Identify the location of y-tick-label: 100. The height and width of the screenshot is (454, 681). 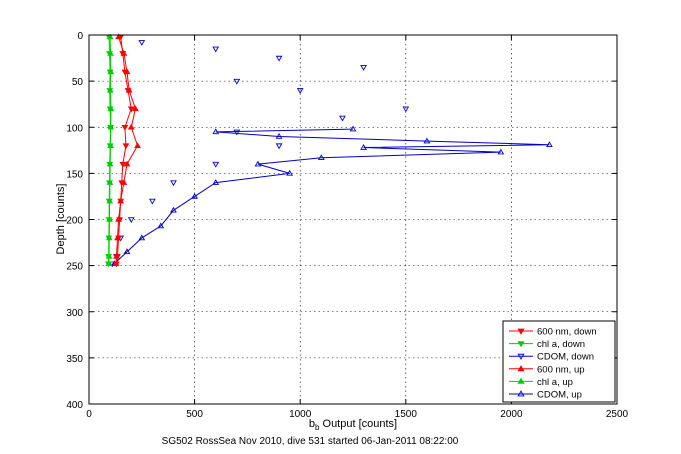
(74, 128).